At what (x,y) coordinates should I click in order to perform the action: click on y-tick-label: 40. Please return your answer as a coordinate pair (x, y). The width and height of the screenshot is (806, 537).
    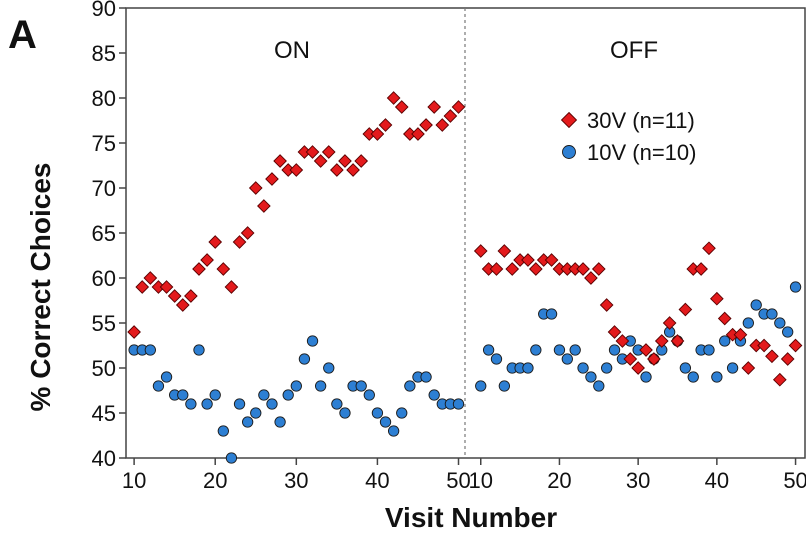
    Looking at the image, I should click on (104, 458).